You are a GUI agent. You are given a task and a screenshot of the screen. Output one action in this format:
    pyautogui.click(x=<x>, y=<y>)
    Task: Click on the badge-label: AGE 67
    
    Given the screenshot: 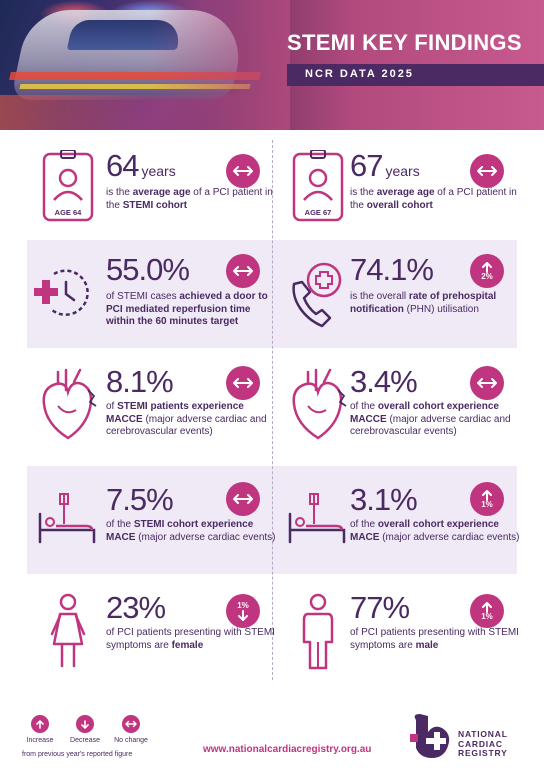 What is the action you would take?
    pyautogui.click(x=318, y=212)
    